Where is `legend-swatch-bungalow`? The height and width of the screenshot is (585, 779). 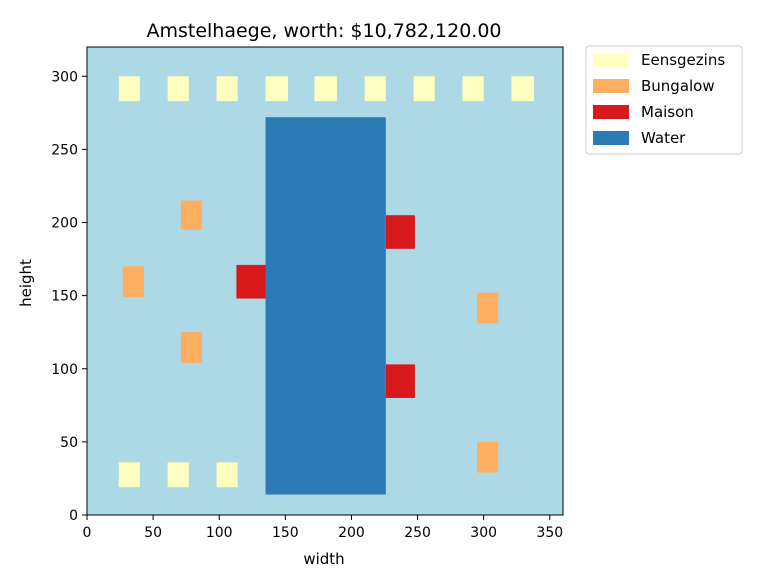
legend-swatch-bungalow is located at coordinates (611, 86).